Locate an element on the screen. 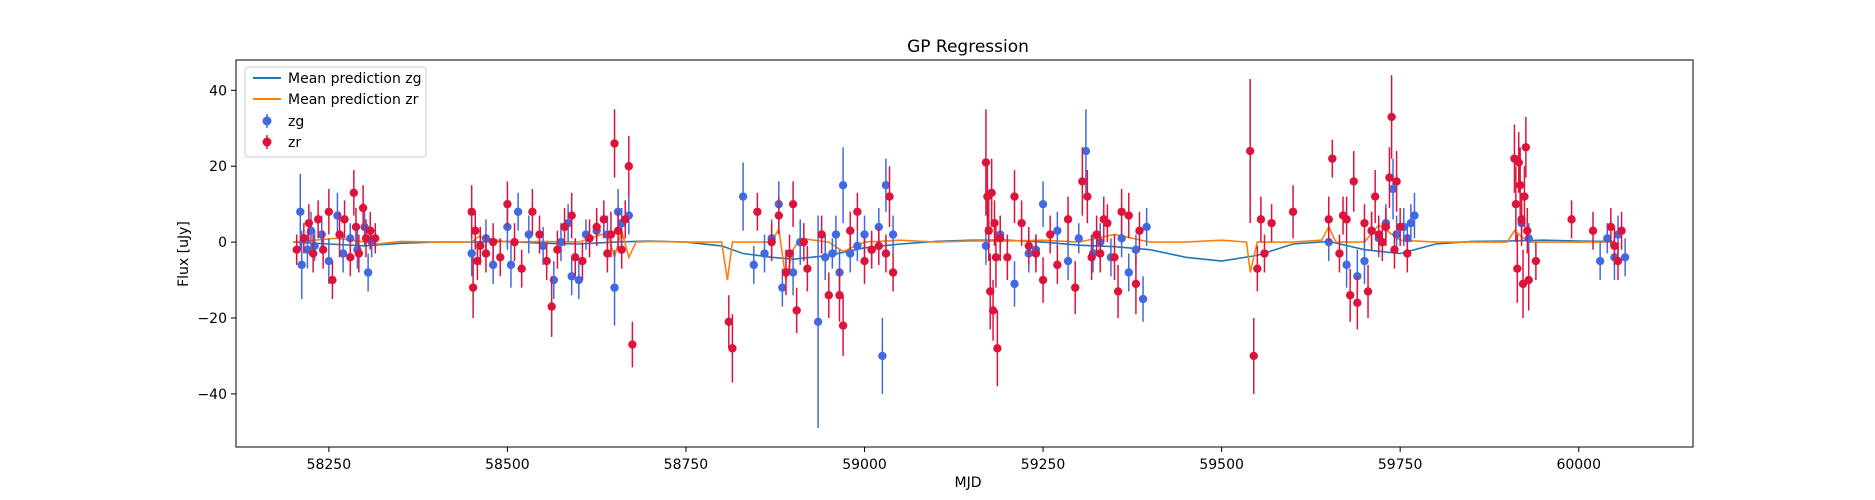 The height and width of the screenshot is (500, 1875). y-axis: −40 −20 0 20 40 is located at coordinates (216, 243).